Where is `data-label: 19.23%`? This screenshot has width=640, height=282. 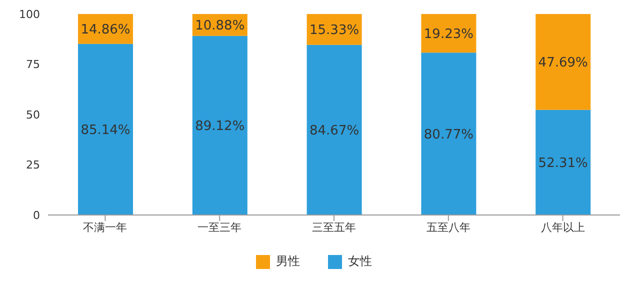 data-label: 19.23% is located at coordinates (449, 34).